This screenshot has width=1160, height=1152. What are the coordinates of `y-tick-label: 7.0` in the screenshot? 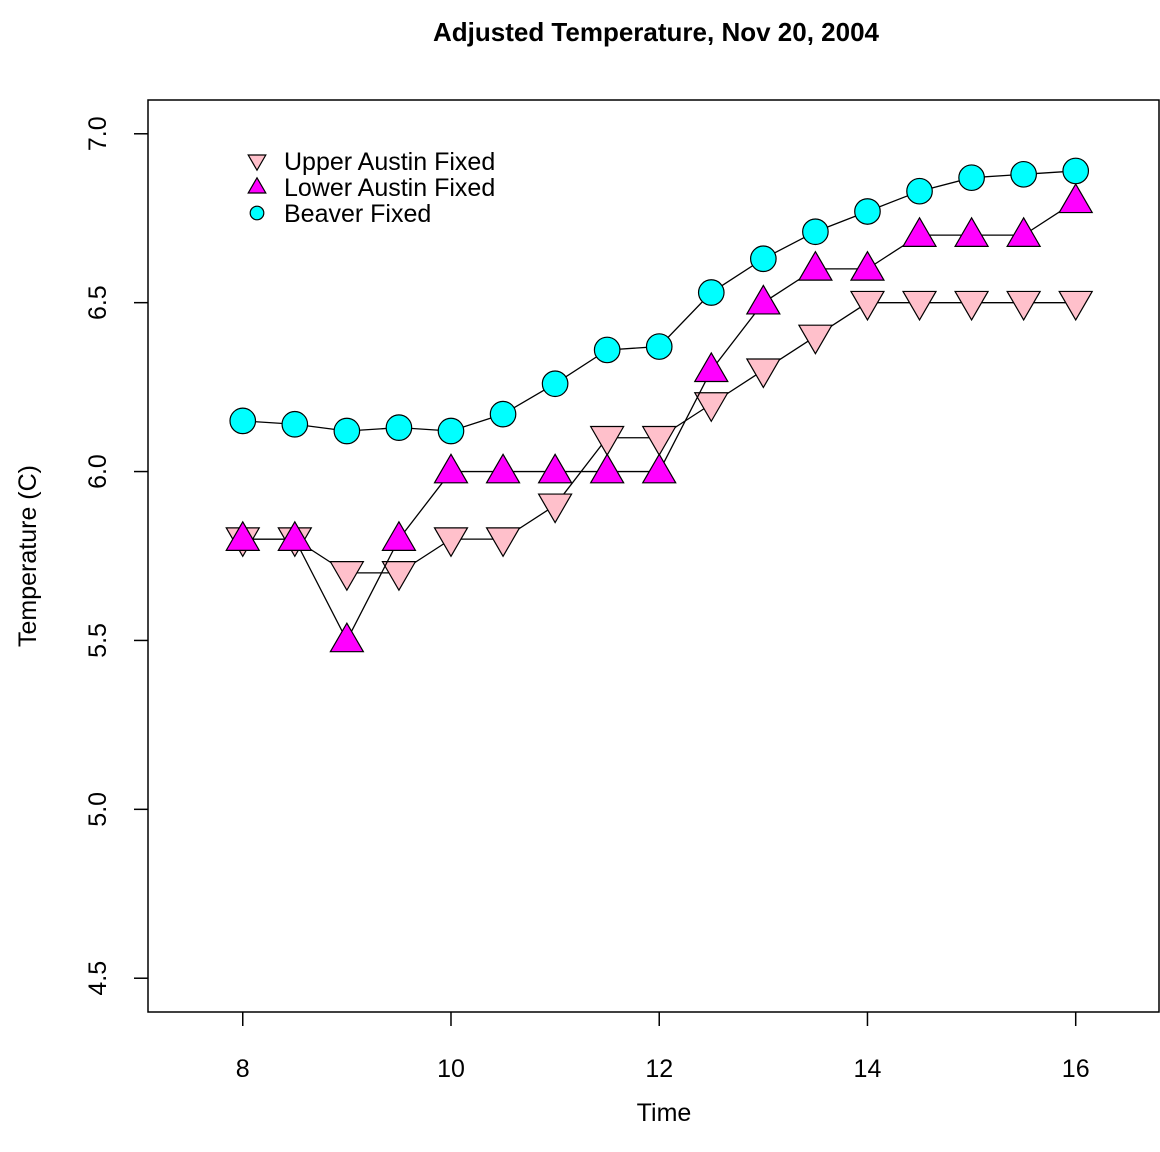 It's located at (98, 133).